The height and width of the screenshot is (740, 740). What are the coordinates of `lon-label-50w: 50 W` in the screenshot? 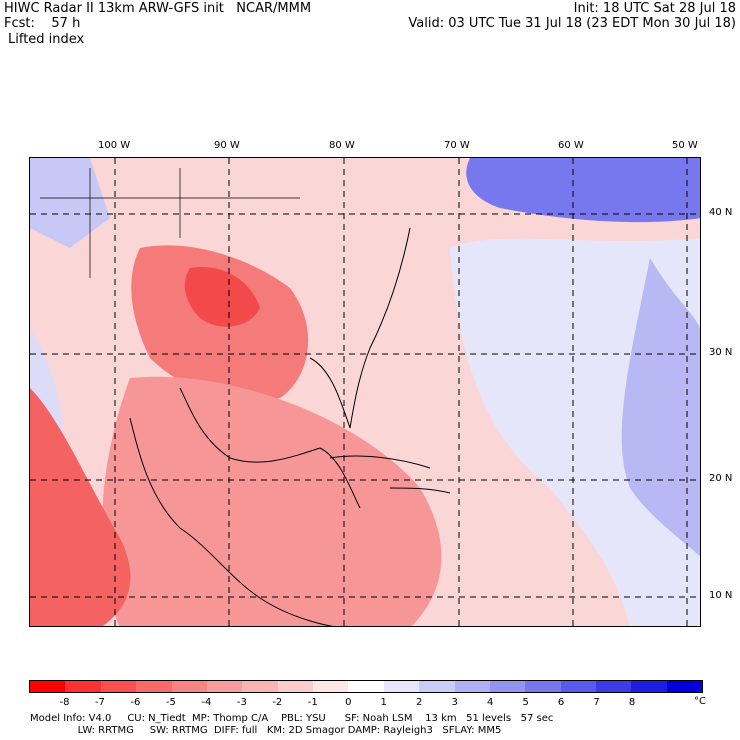 It's located at (685, 145).